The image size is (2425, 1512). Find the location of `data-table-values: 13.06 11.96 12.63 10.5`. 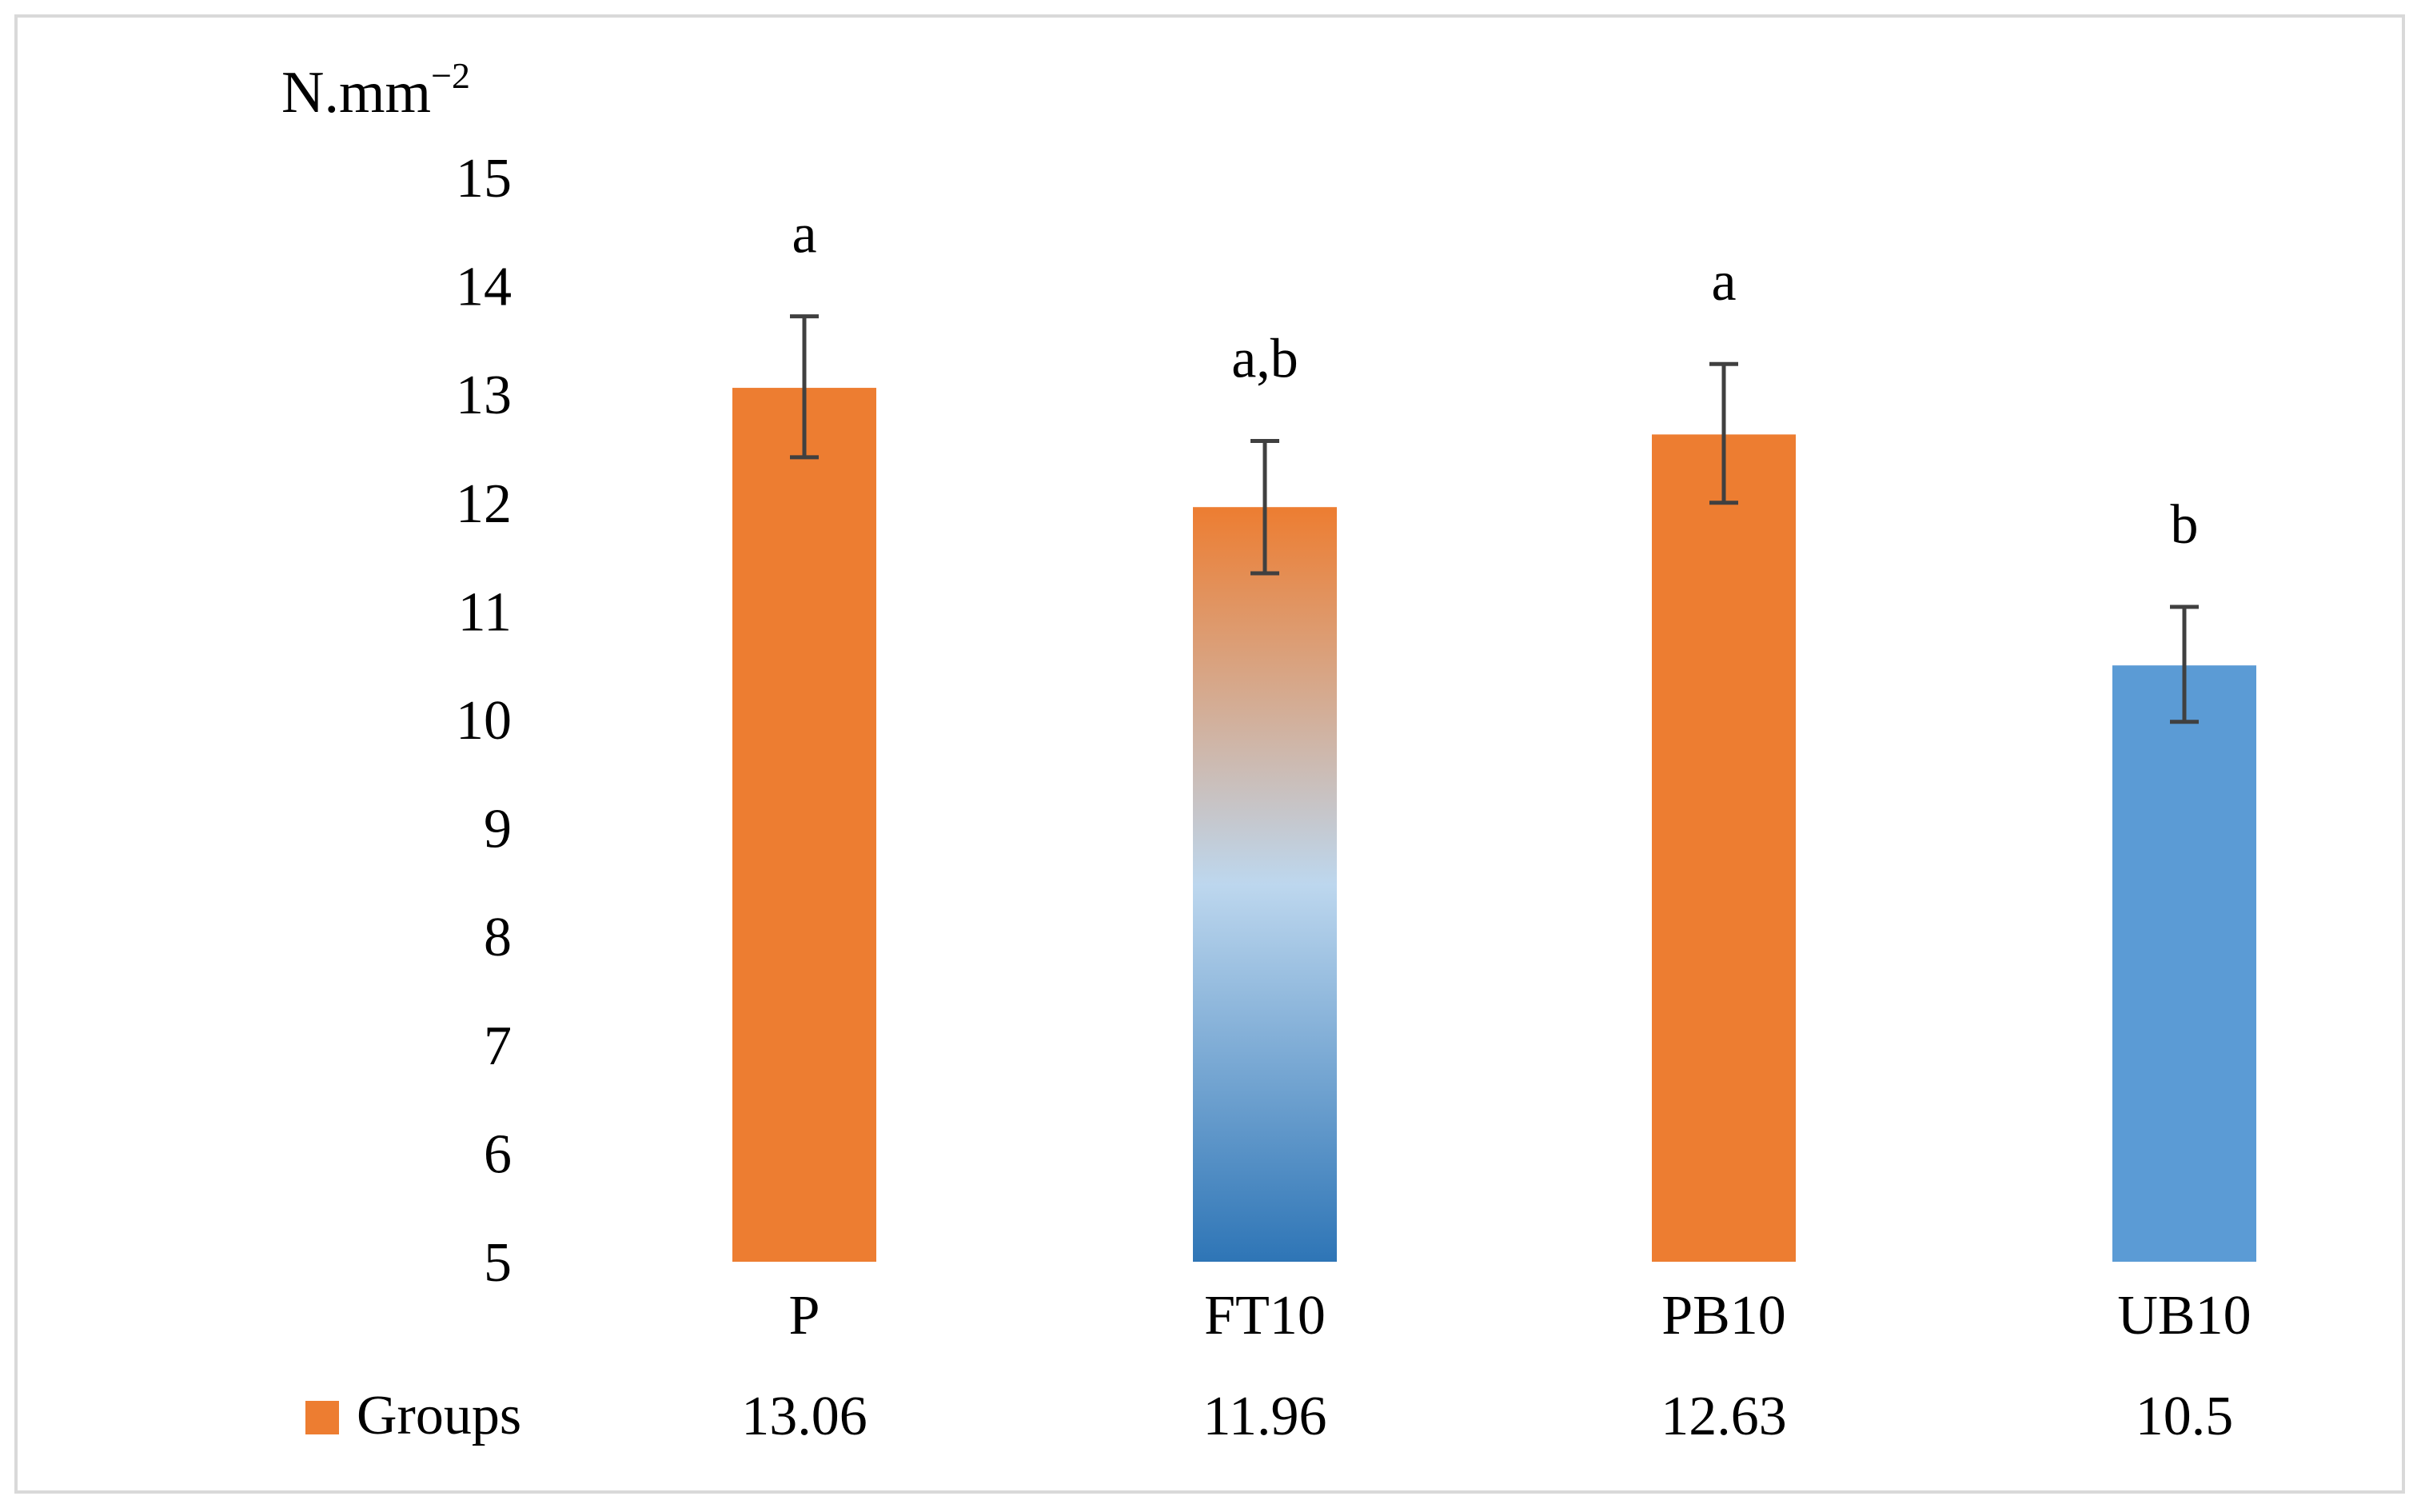

data-table-values: 13.06 11.96 12.63 10.5 is located at coordinates (1487, 1416).